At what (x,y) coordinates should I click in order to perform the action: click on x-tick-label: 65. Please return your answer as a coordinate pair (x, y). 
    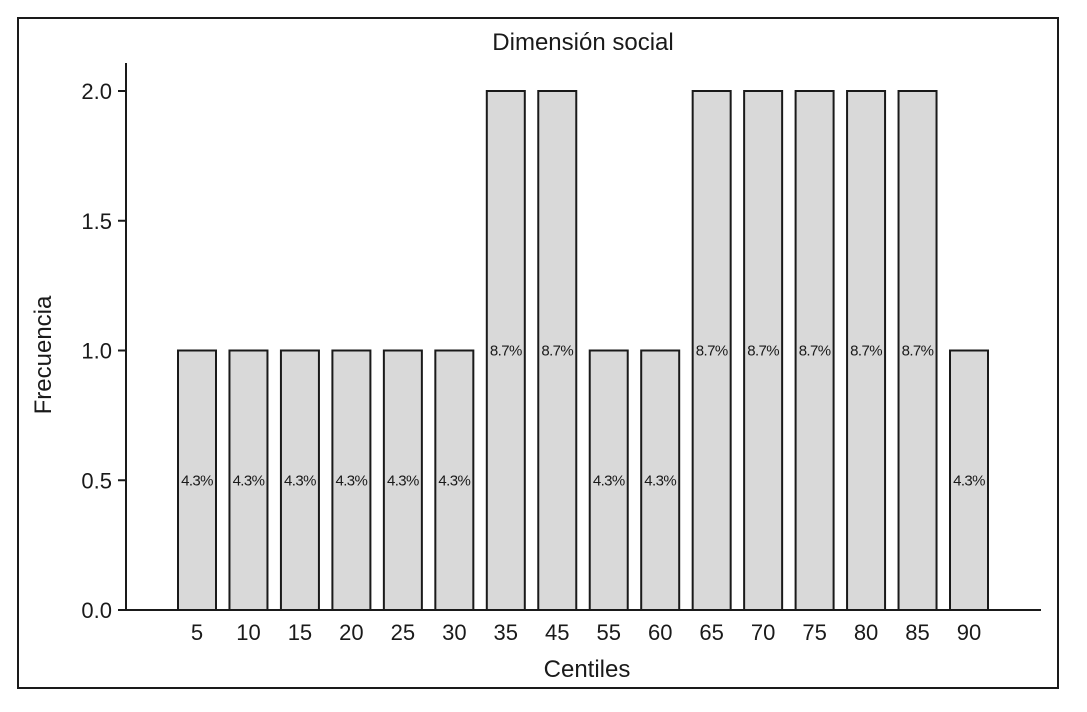
    Looking at the image, I should click on (711, 632).